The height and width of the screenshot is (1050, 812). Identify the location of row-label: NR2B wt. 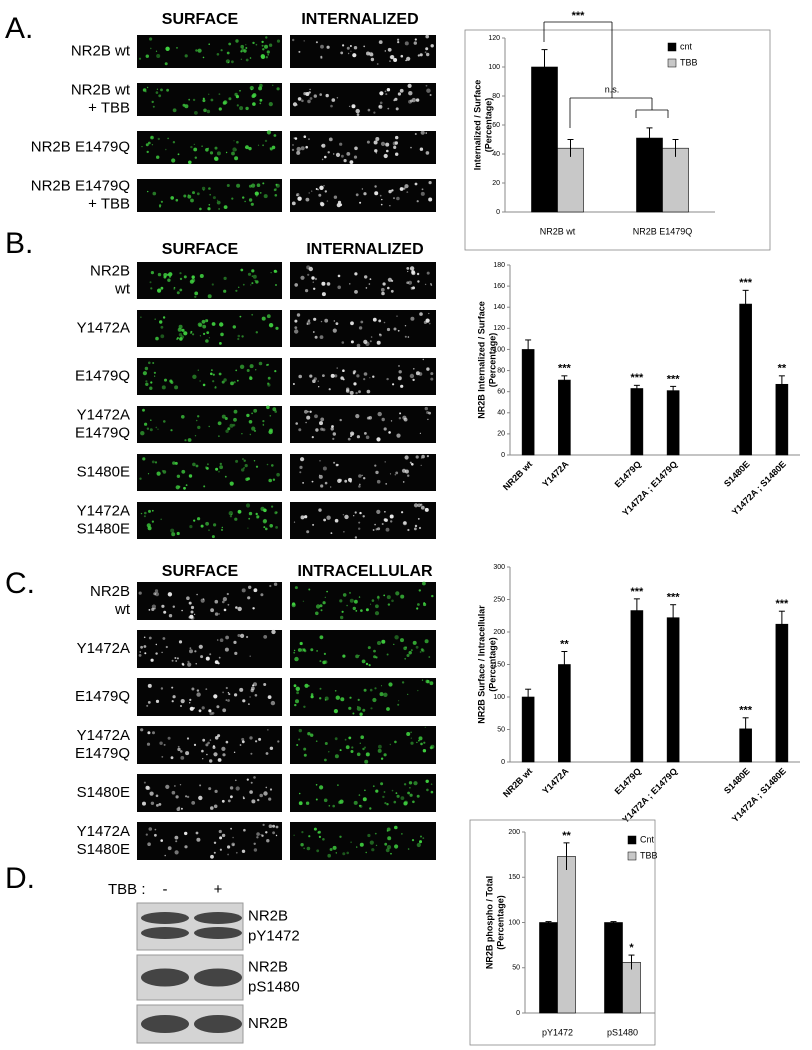
(101, 50).